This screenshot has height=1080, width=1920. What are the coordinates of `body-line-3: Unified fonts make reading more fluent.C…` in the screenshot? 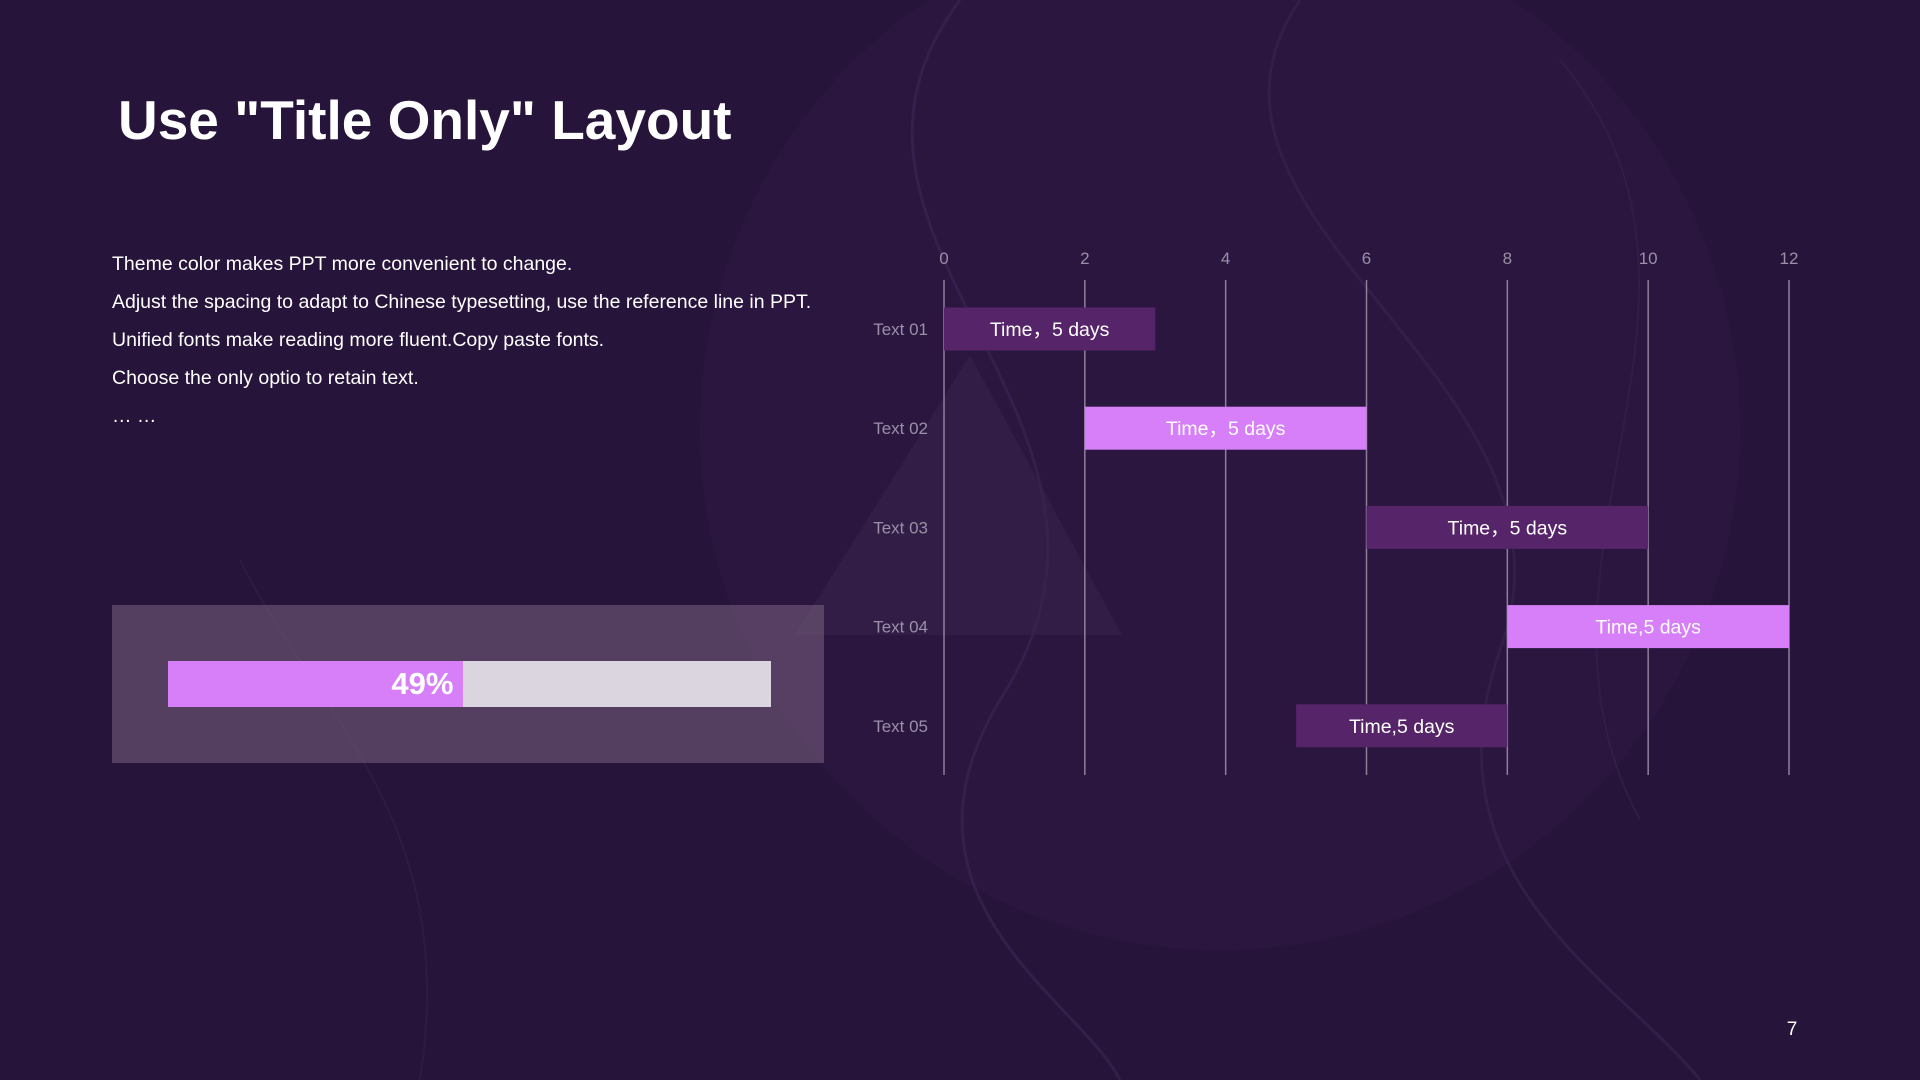 It's located at (358, 340).